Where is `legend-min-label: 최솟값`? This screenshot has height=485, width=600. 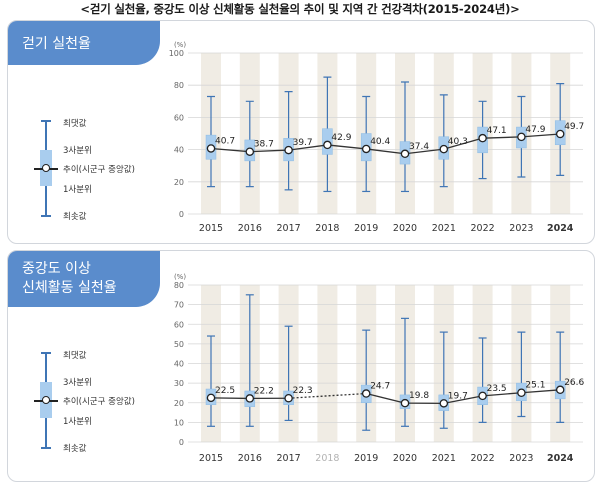
legend-min-label: 최솟값 is located at coordinates (75, 217).